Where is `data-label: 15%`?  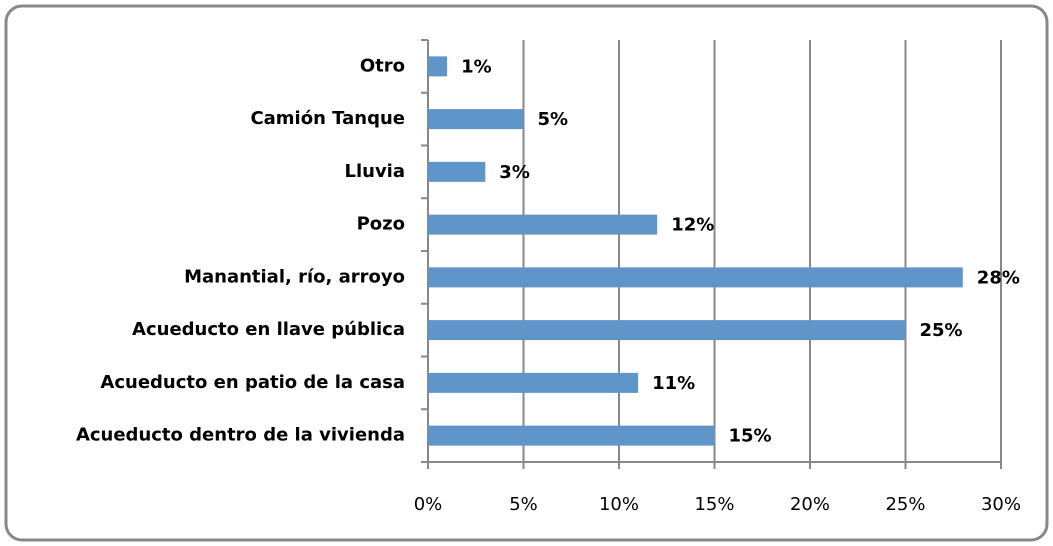 data-label: 15% is located at coordinates (750, 436).